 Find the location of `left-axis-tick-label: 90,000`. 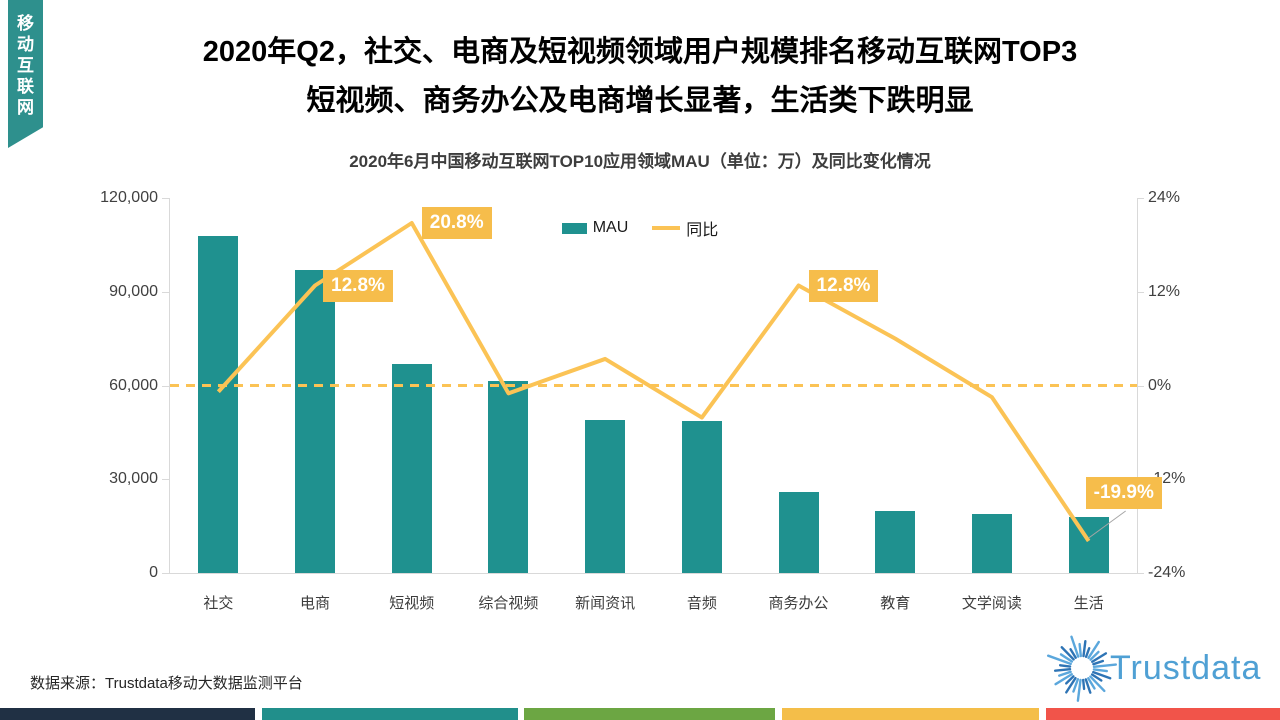

left-axis-tick-label: 90,000 is located at coordinates (133, 291).